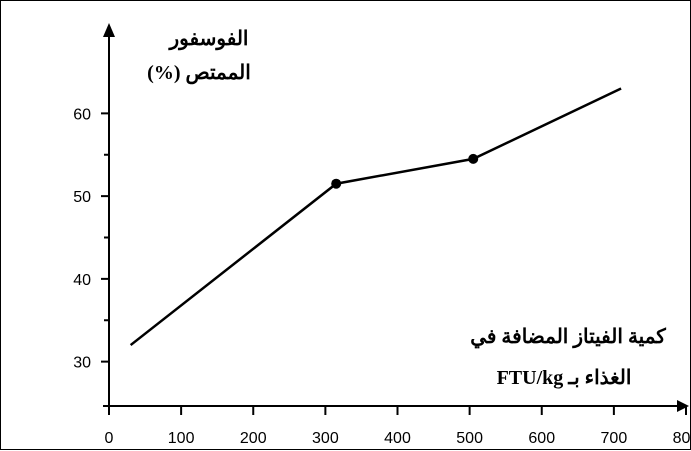 This screenshot has height=451, width=691. Describe the element at coordinates (682, 438) in the screenshot. I see `x-tick-label: 800` at that location.